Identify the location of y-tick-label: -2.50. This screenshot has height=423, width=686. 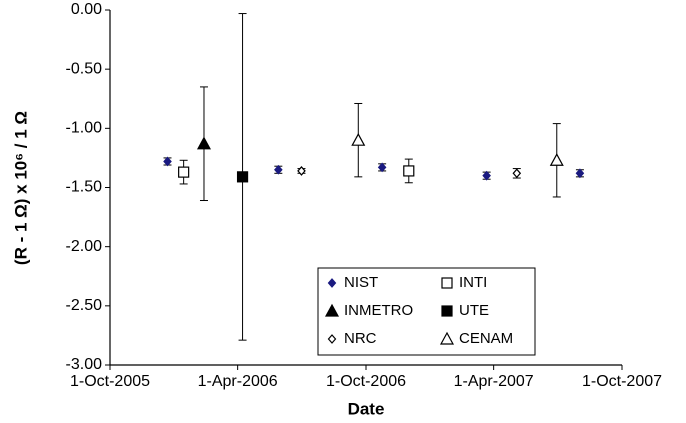
(84, 305).